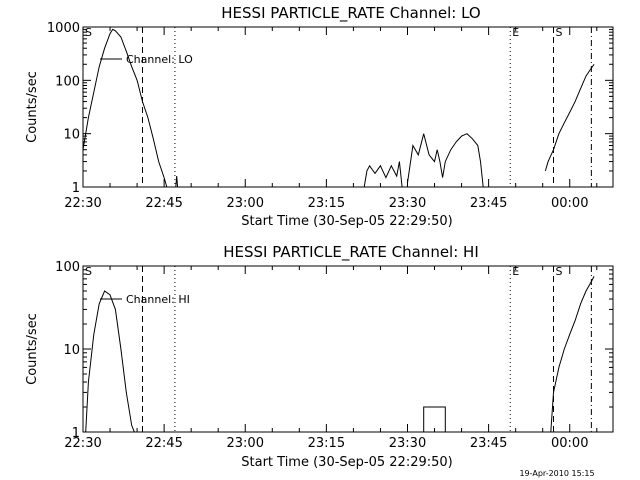 The height and width of the screenshot is (480, 640). I want to click on legend: Channel: LO, so click(146, 59).